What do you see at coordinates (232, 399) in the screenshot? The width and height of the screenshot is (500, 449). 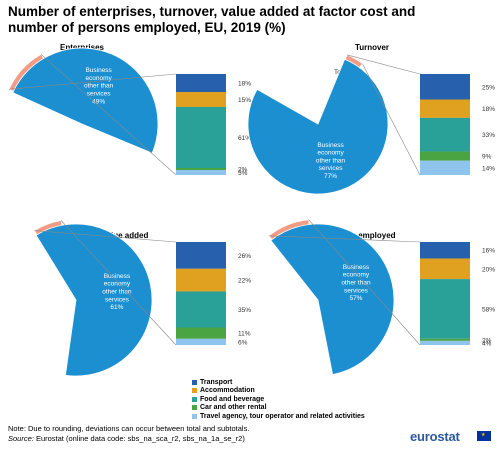 I see `legend-label: Food and beverage` at bounding box center [232, 399].